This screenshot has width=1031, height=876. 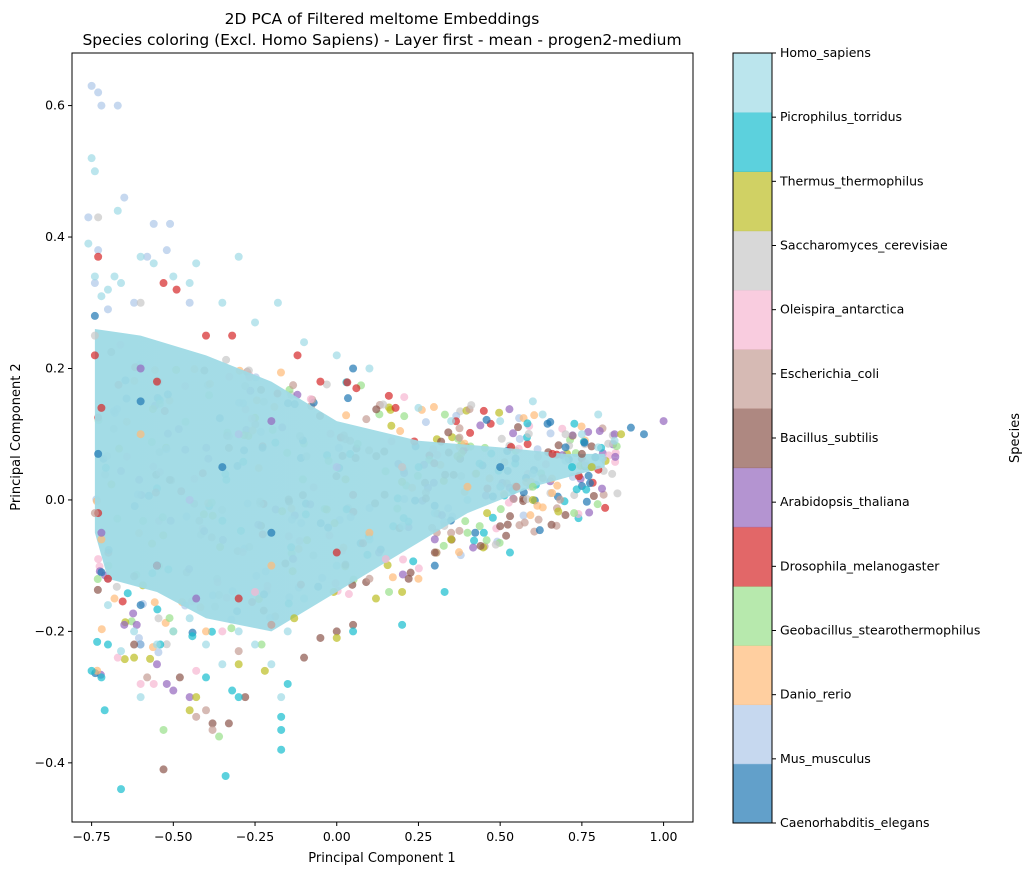 I want to click on colorbar-tick-label: Escherichia_coli, so click(x=829, y=373).